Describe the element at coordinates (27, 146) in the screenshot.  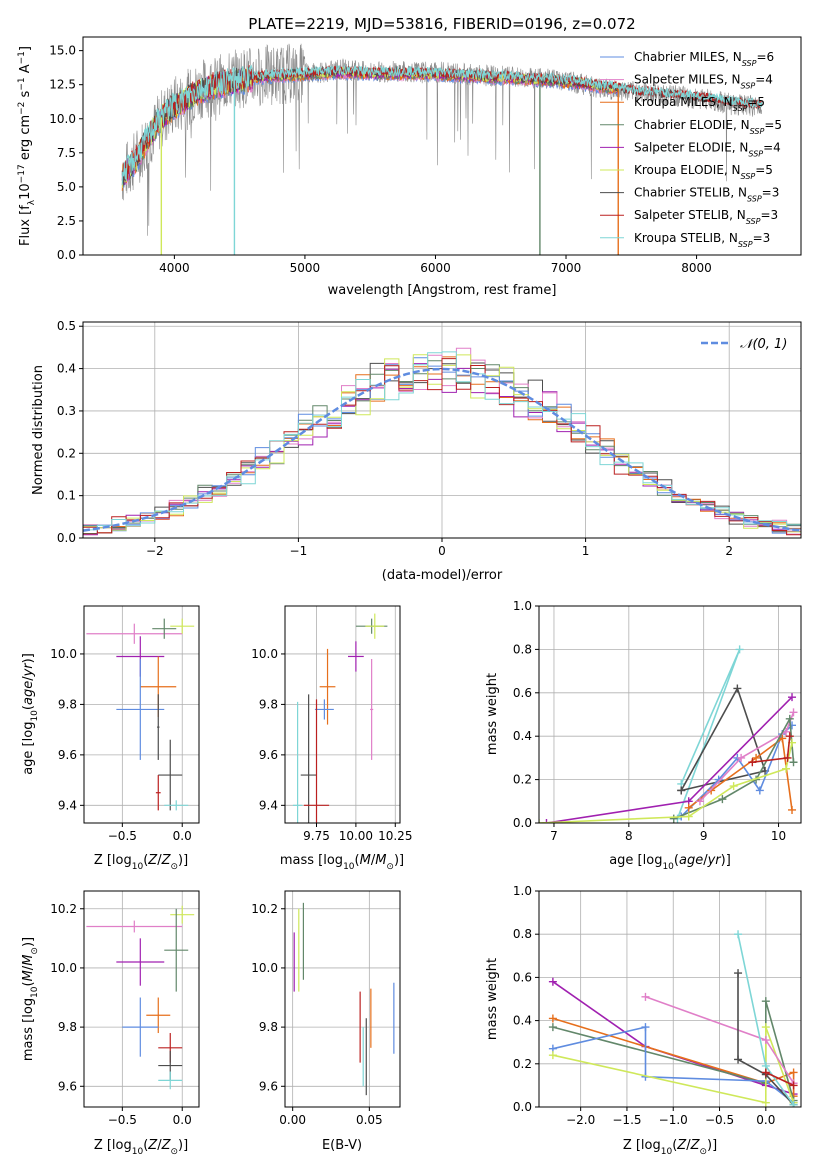
I see `spectrum-ylabel: Flux [fλ10−17 erg cm−2 s−1 A−1]` at that location.